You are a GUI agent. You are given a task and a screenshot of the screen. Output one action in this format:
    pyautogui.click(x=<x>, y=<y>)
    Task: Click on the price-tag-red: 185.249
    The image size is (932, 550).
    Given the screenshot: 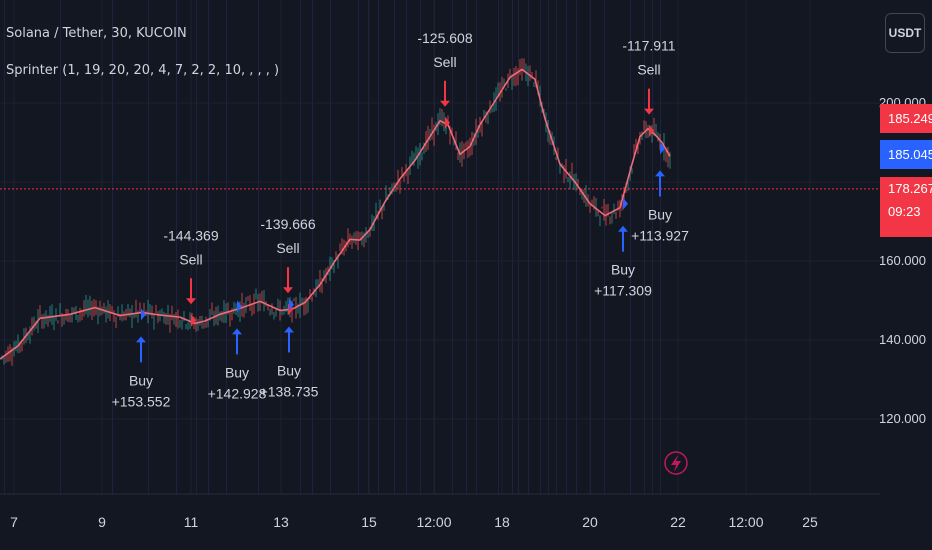 What is the action you would take?
    pyautogui.click(x=906, y=118)
    